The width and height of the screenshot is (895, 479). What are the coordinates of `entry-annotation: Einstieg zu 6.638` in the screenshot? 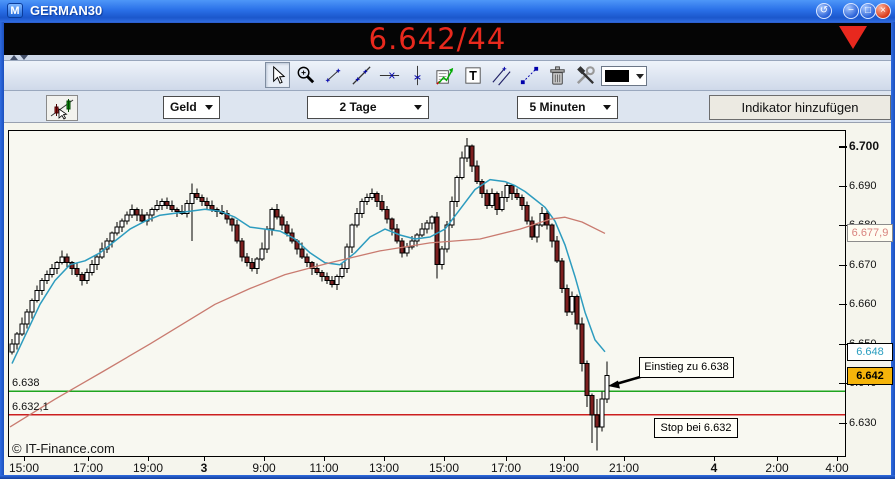 It's located at (686, 367).